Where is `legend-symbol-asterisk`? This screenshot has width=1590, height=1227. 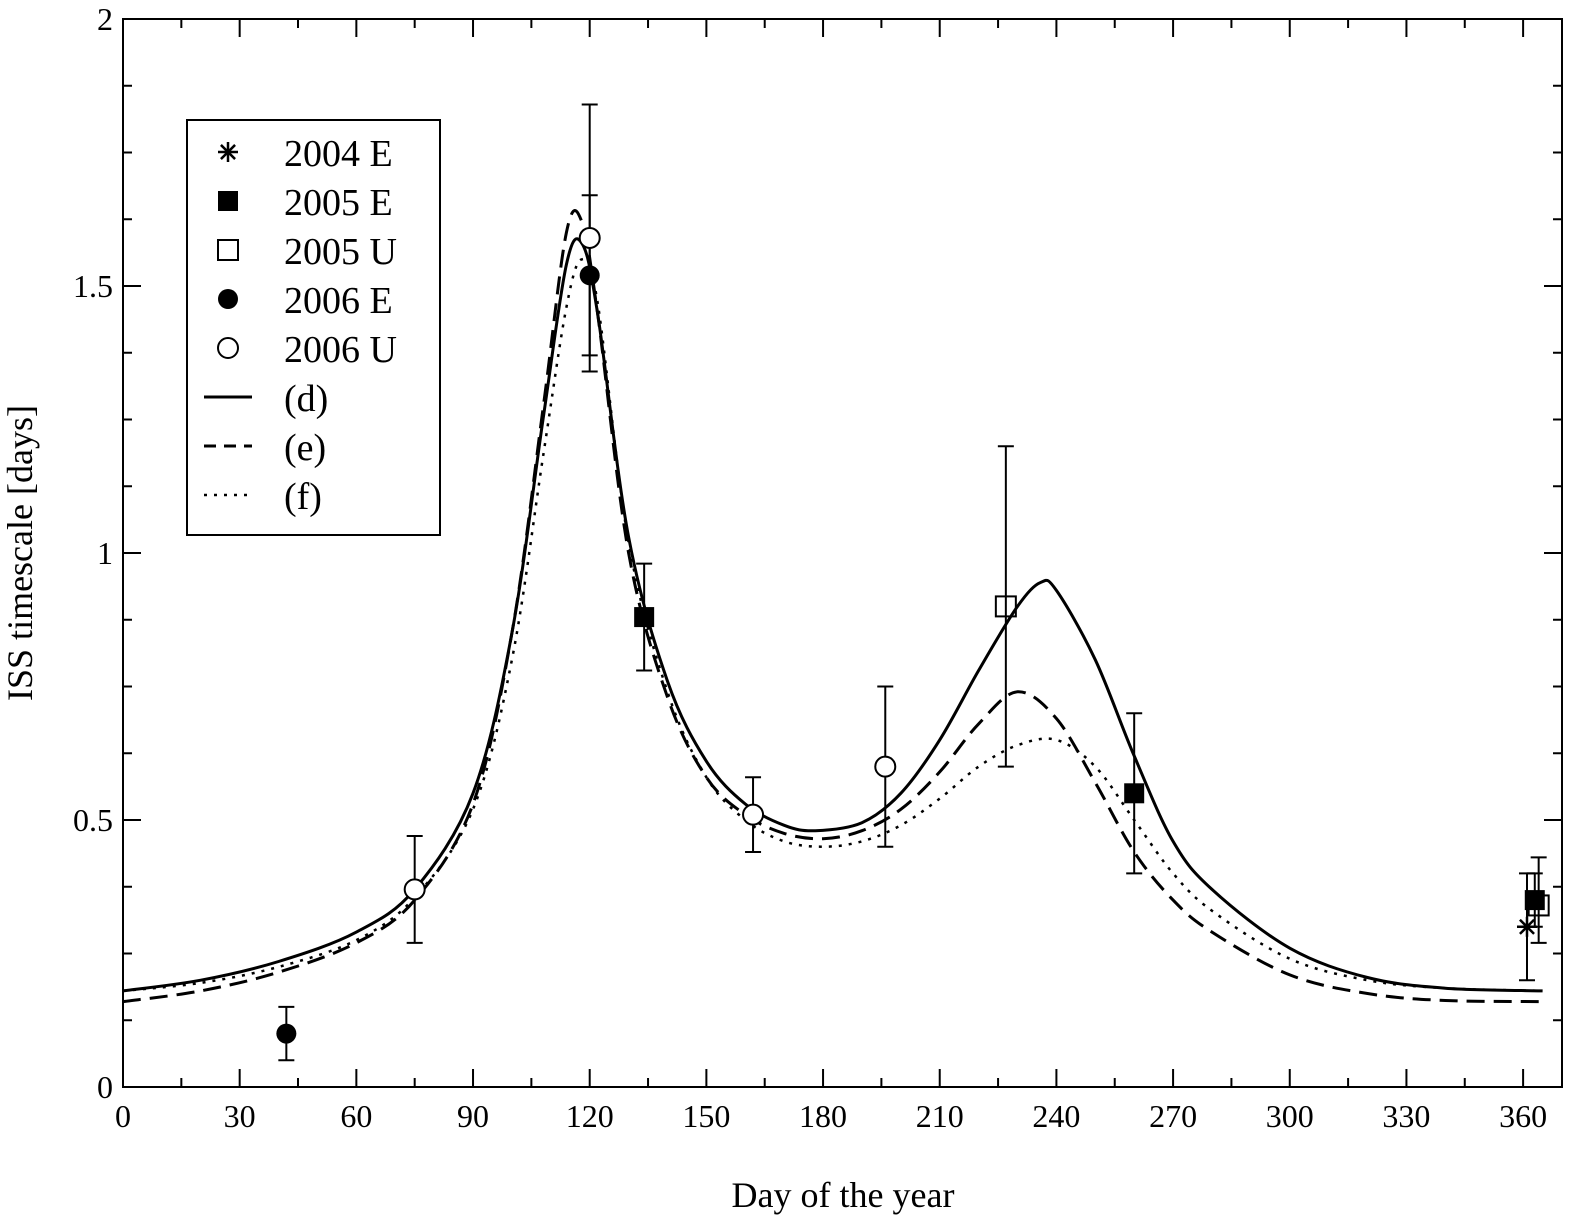 legend-symbol-asterisk is located at coordinates (228, 152).